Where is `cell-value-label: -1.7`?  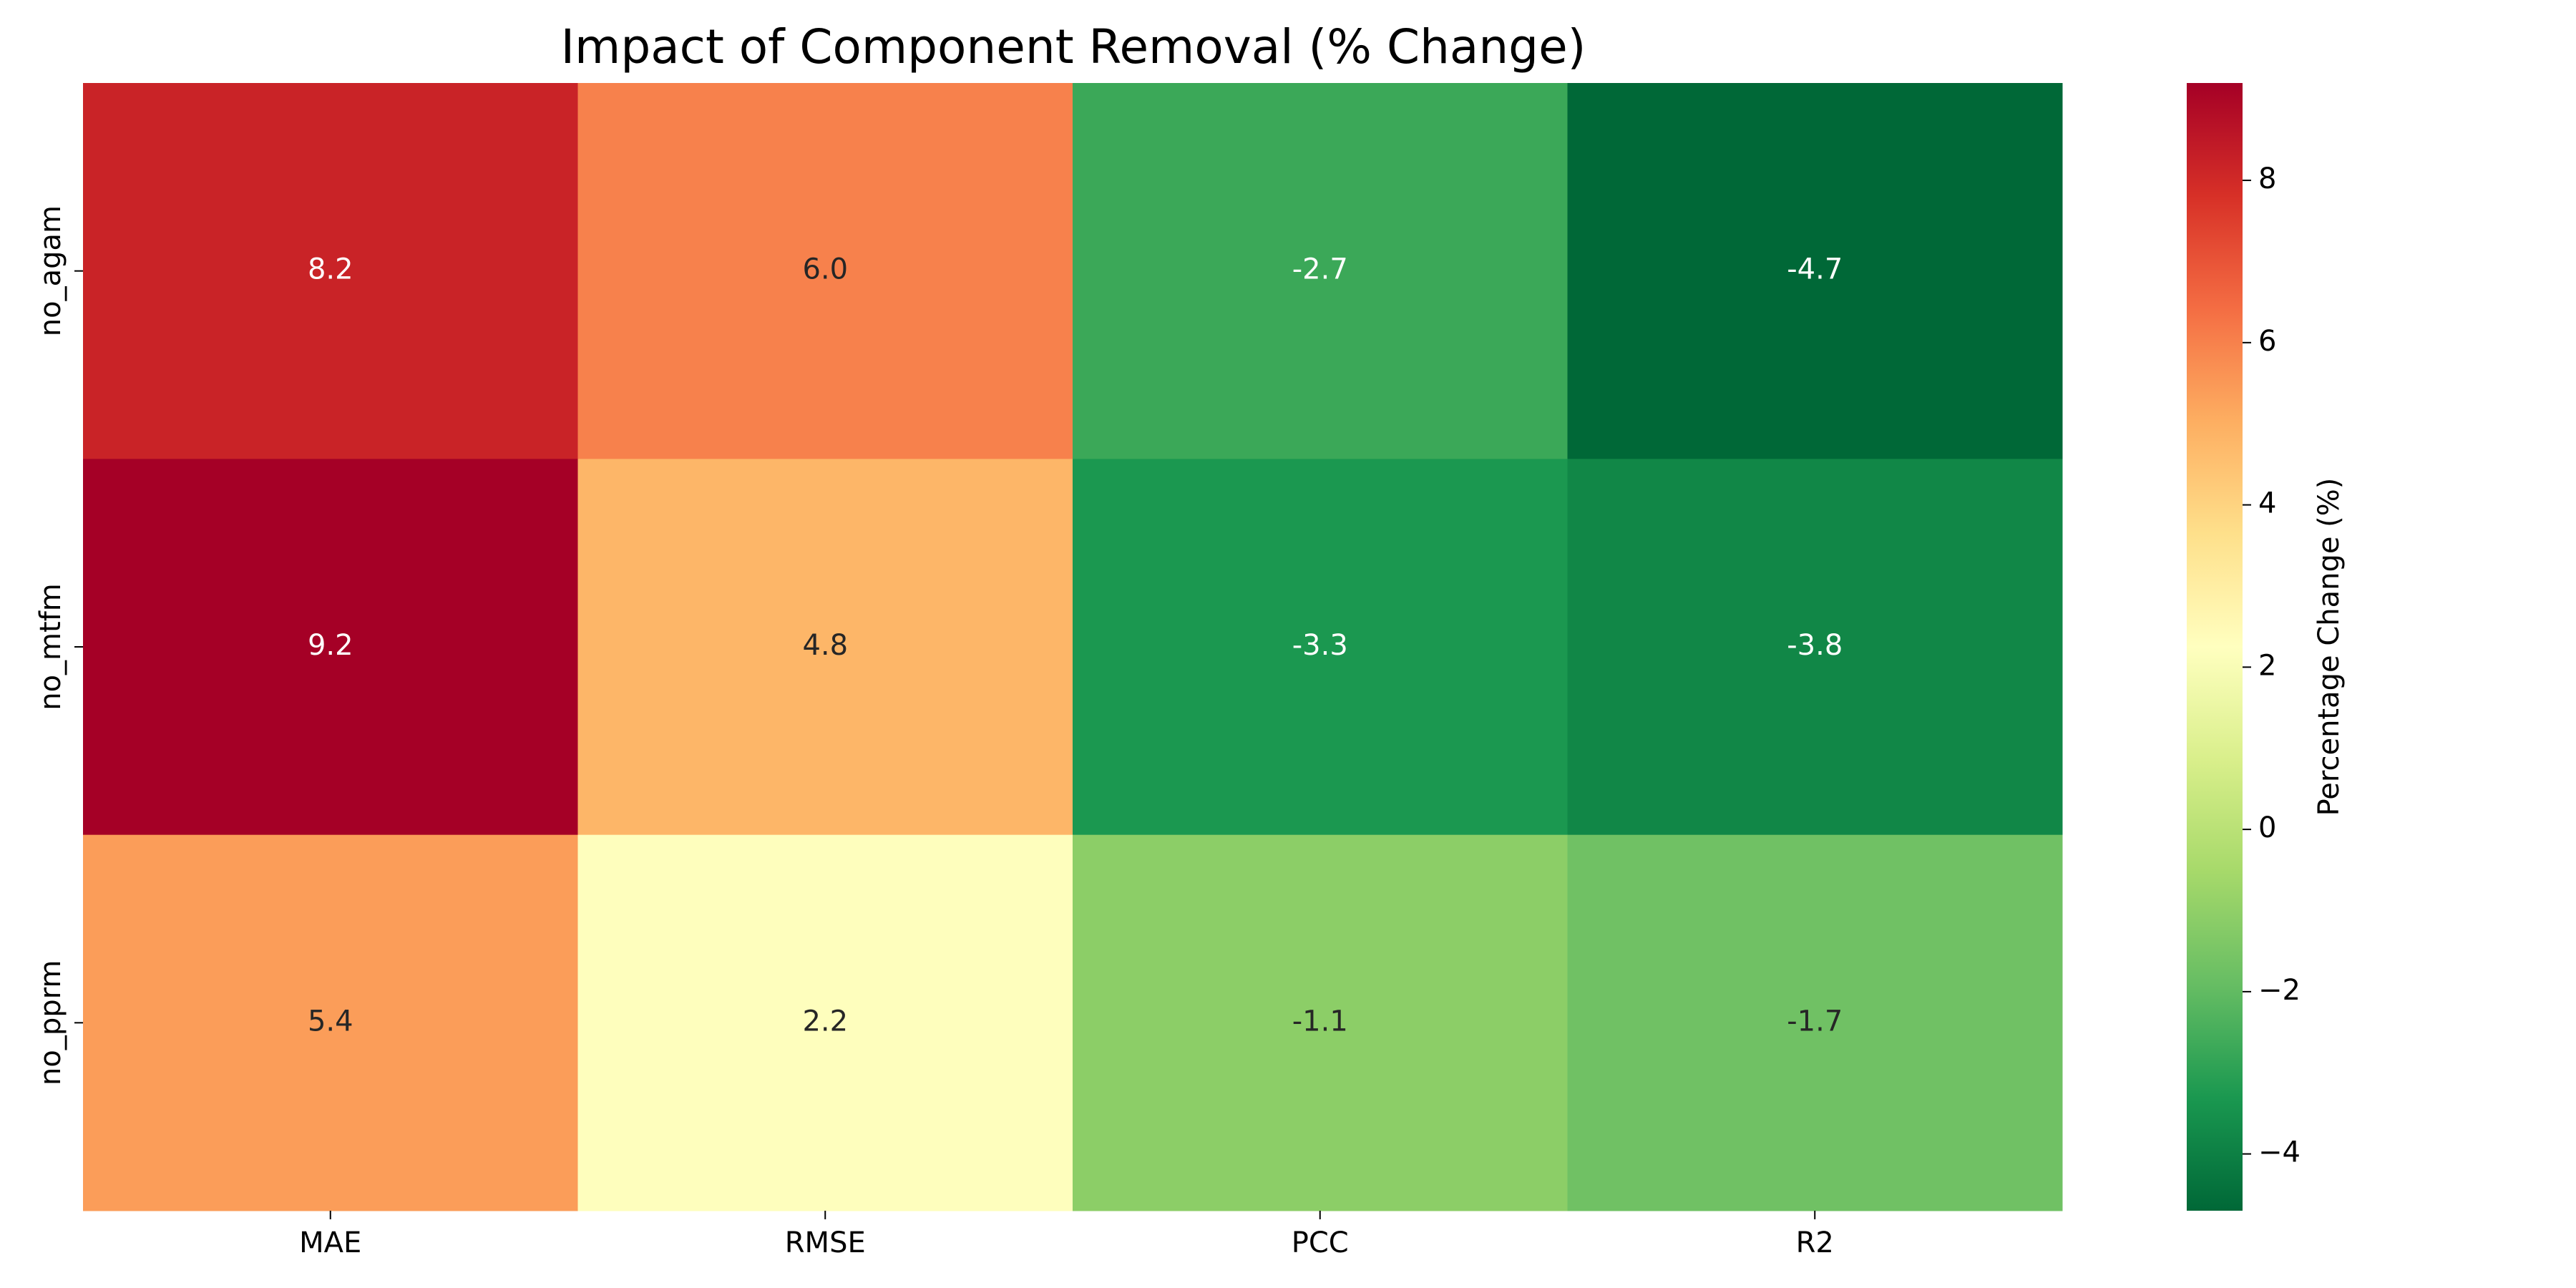 cell-value-label: -1.7 is located at coordinates (1815, 1021).